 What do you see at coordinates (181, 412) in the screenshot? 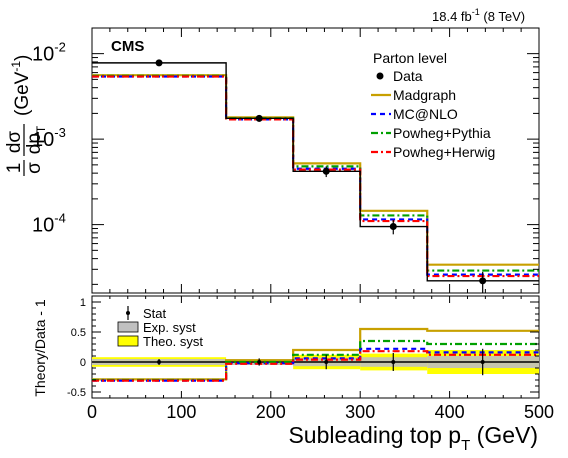
I see `x-tick-label: 100` at bounding box center [181, 412].